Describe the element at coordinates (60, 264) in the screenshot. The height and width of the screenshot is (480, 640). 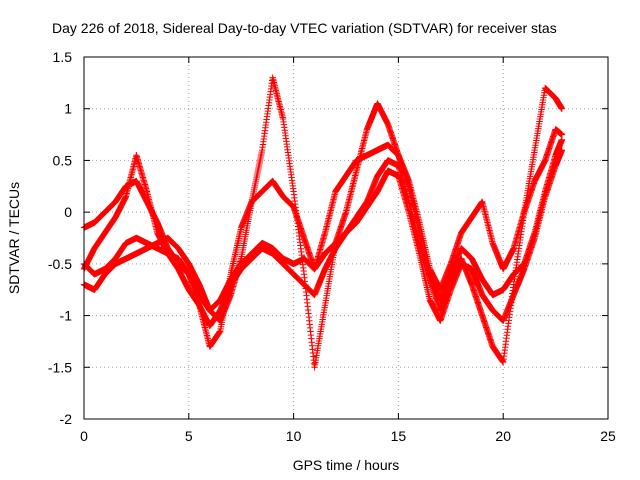
I see `y-tick-label: -0.5` at that location.